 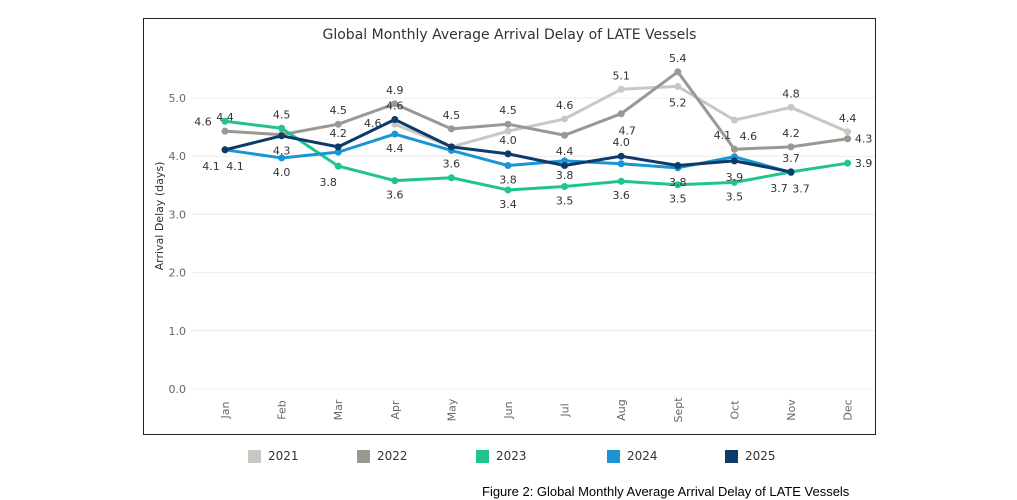 I want to click on x-tick-label: May, so click(x=451, y=409).